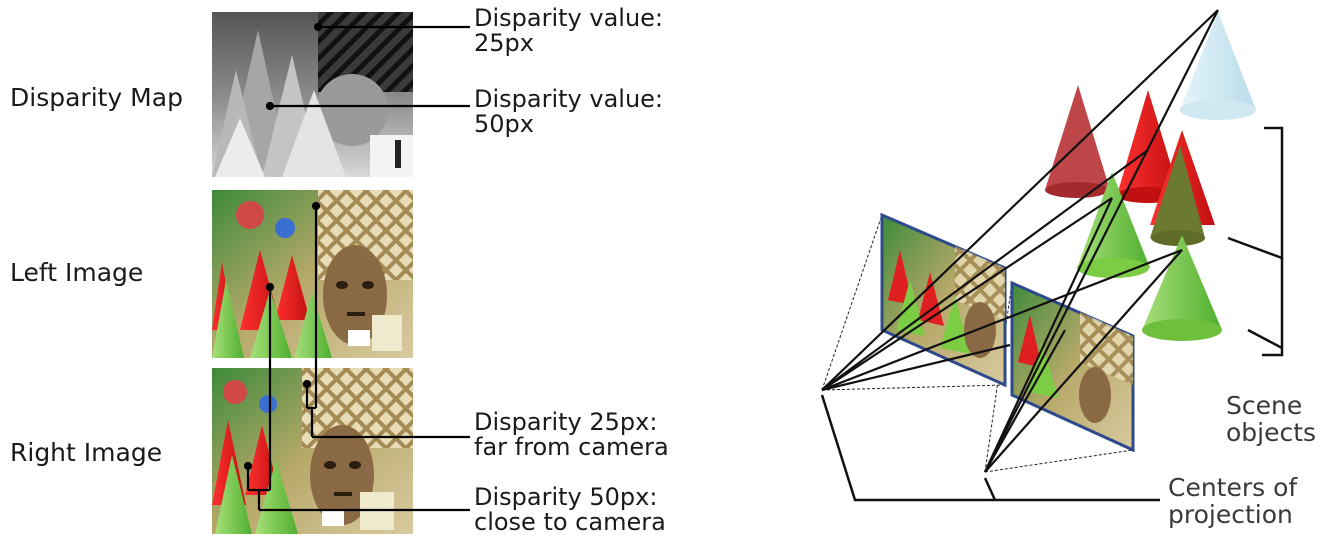 Image resolution: width=1328 pixels, height=537 pixels. Describe the element at coordinates (566, 497) in the screenshot. I see `annotation-text: Disparity 50px:` at that location.